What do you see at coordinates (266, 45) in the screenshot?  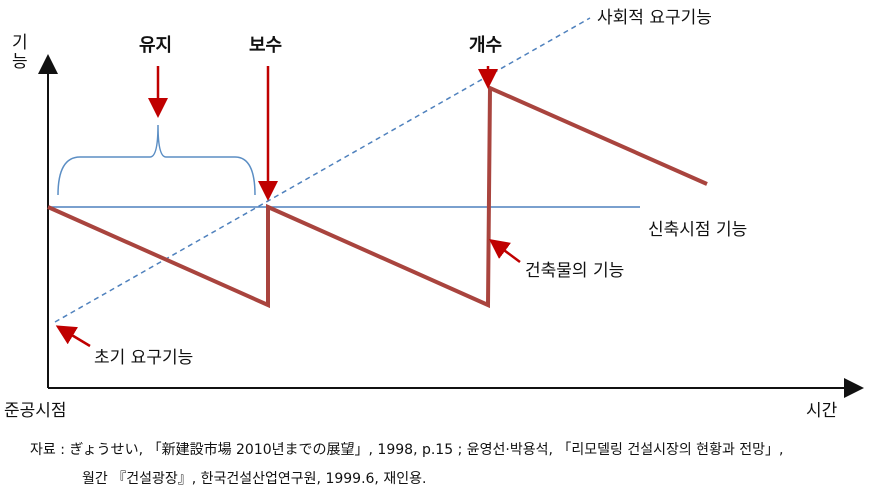 I see `event-label: 보수` at bounding box center [266, 45].